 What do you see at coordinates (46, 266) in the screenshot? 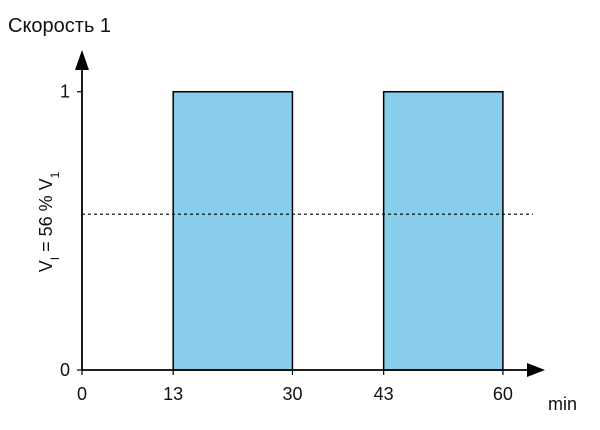
I see `y-label-part: V` at bounding box center [46, 266].